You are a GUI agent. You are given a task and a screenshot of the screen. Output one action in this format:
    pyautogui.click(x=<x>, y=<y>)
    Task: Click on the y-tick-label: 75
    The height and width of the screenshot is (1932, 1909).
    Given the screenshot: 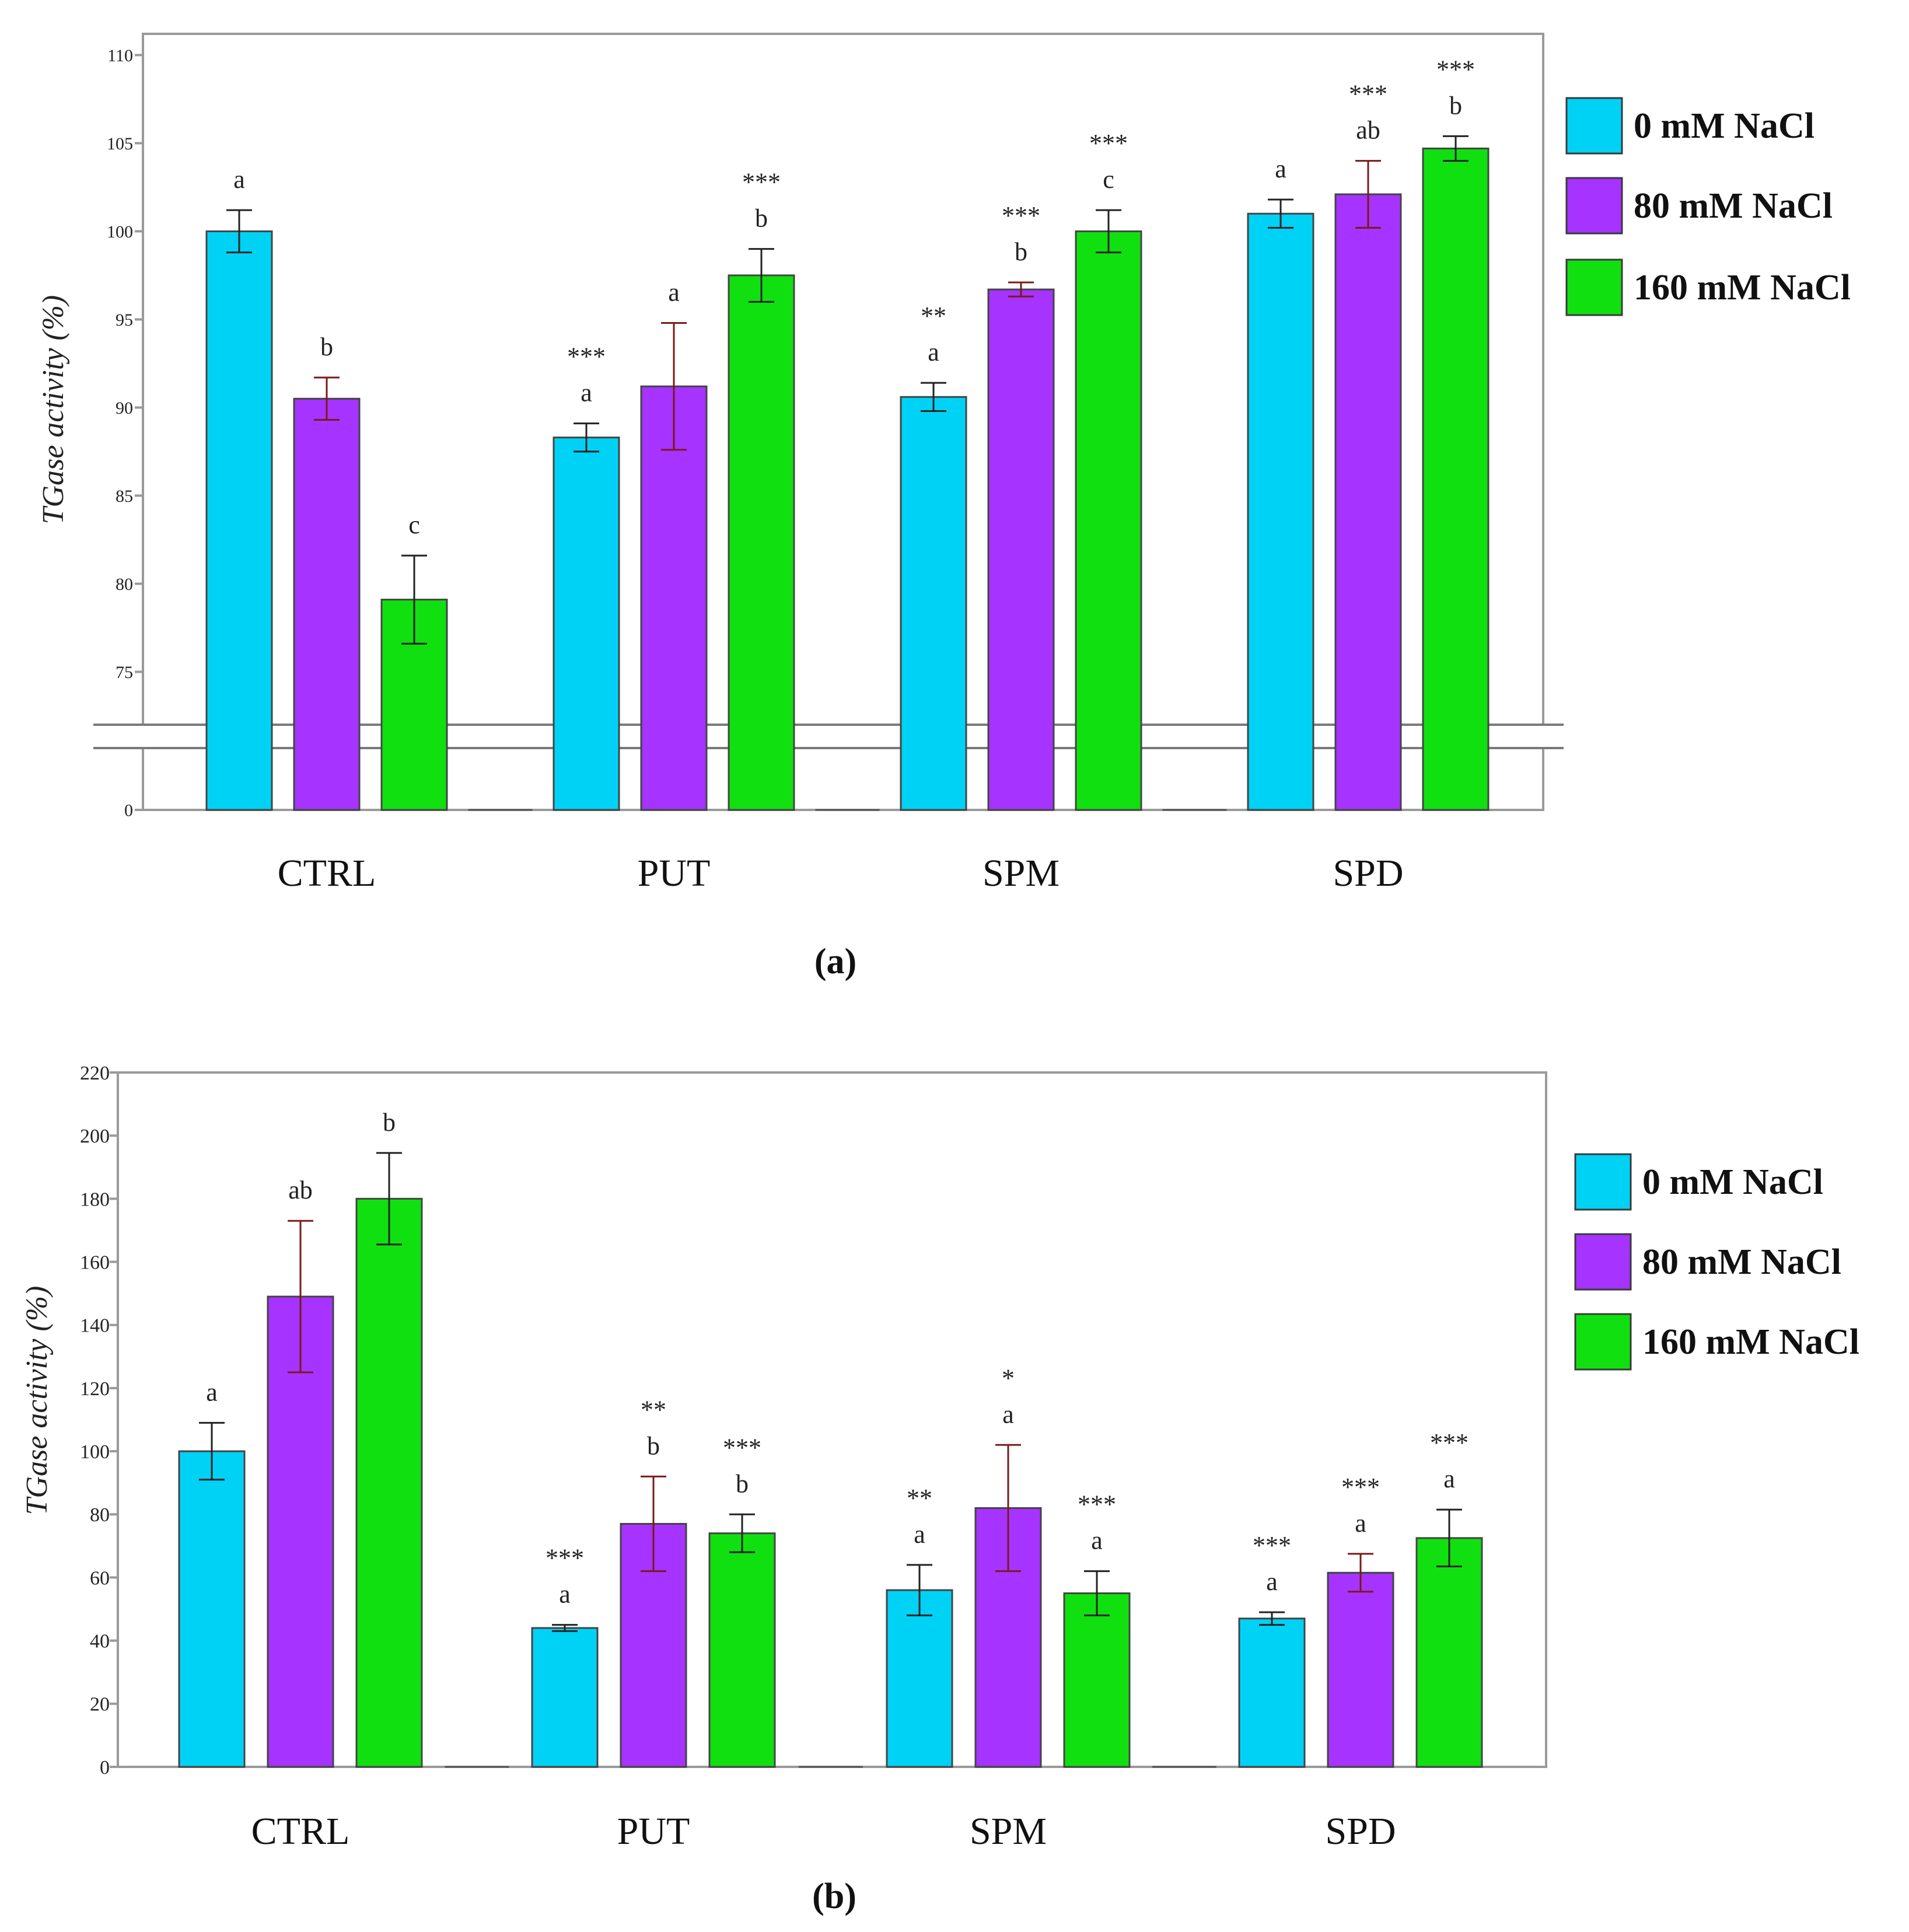 What is the action you would take?
    pyautogui.click(x=124, y=672)
    